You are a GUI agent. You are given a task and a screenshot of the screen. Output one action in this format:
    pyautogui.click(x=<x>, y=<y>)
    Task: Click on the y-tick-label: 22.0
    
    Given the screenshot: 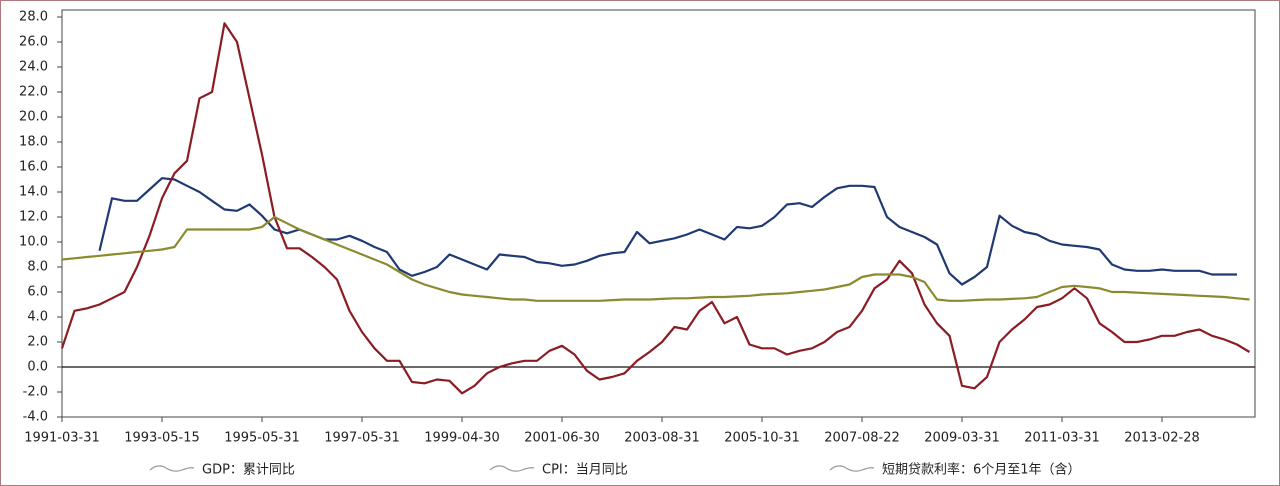 What is the action you would take?
    pyautogui.click(x=33, y=92)
    